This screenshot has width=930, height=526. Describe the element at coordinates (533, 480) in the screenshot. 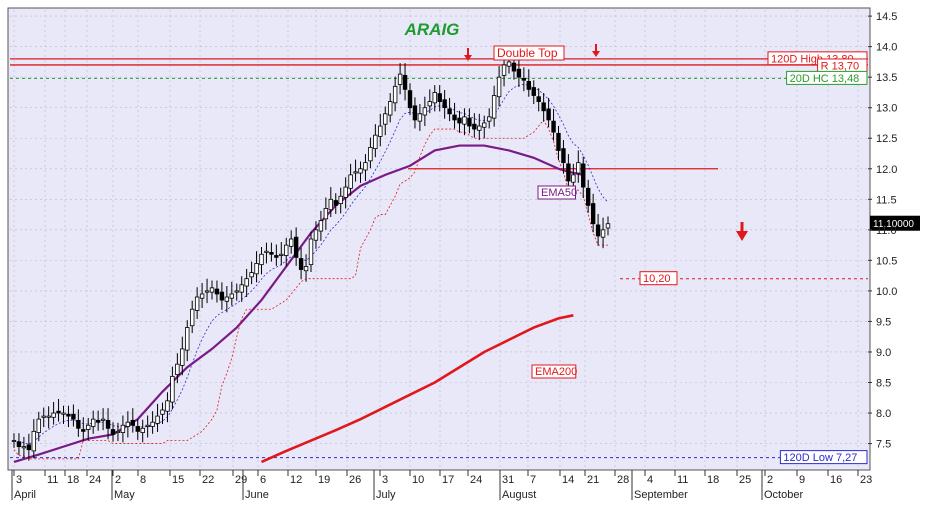

I see `x-tick-label: 7` at that location.